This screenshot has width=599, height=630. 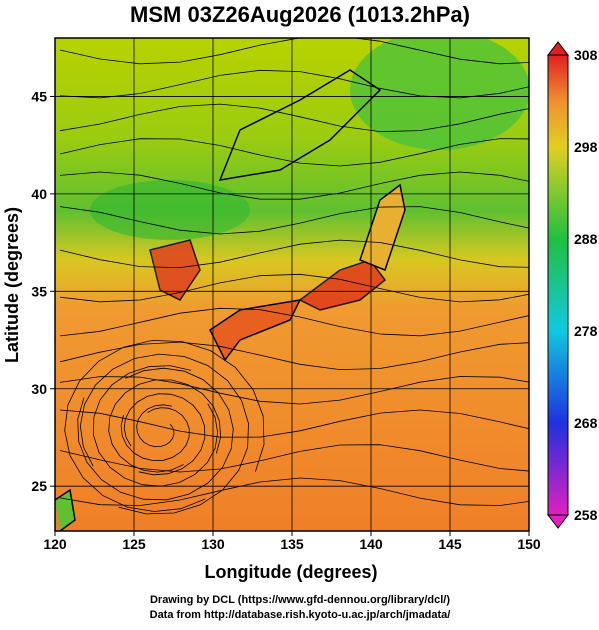 What do you see at coordinates (39, 389) in the screenshot?
I see `y-tick-label: 30` at bounding box center [39, 389].